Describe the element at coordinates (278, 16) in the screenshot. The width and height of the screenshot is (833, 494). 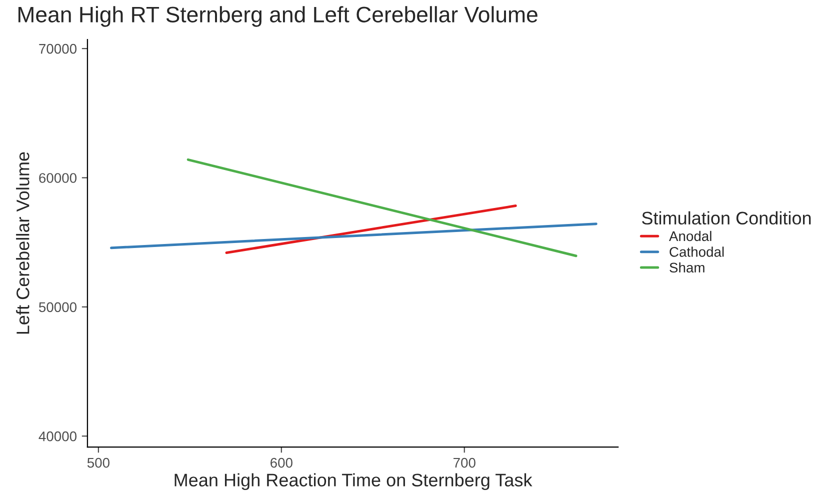
I see `chart-title: Mean High RT Sternberg and Left Cerebellar Volume` at that location.